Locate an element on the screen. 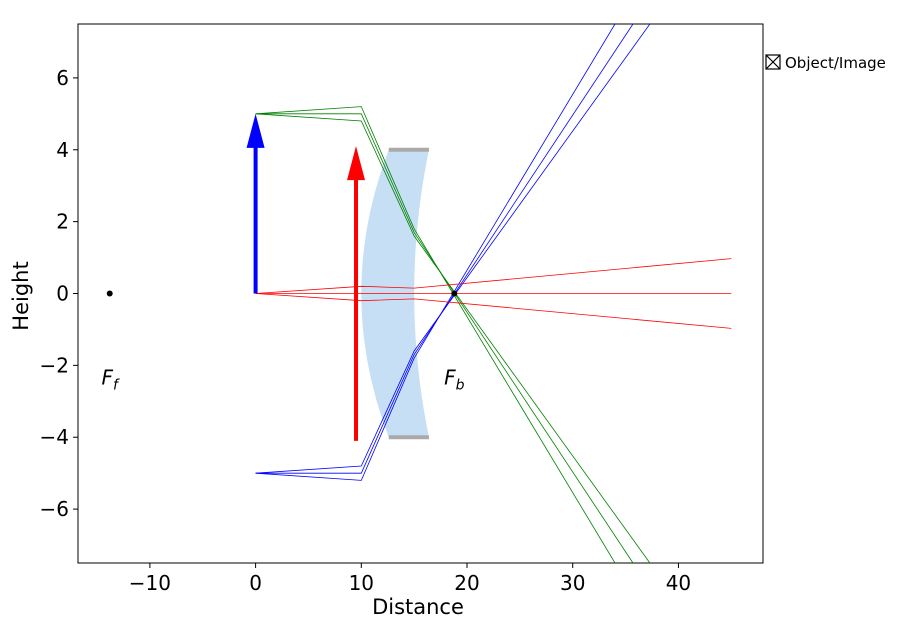 Image resolution: width=897 pixels, height=628 pixels. focal-points: Ff Fb is located at coordinates (283, 342).